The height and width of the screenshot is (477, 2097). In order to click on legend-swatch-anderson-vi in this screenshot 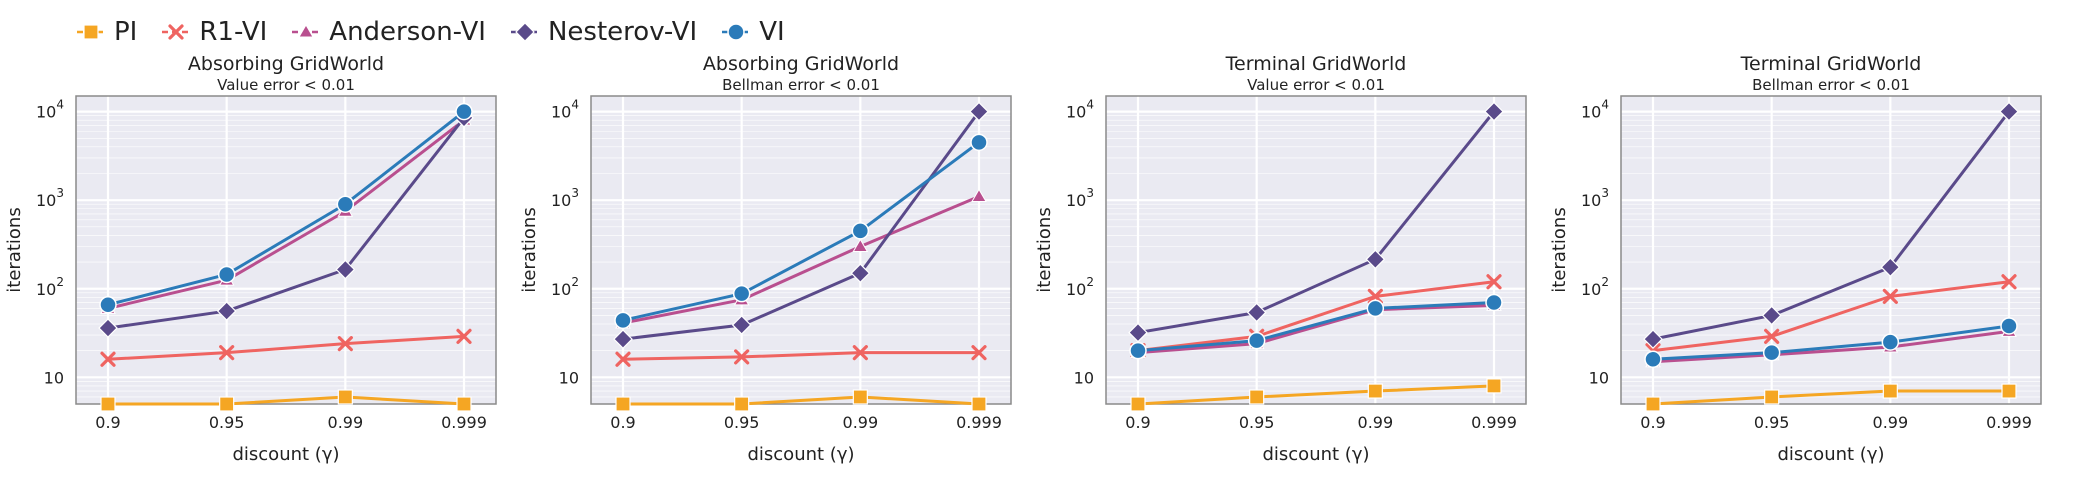, I will do `click(306, 31)`.